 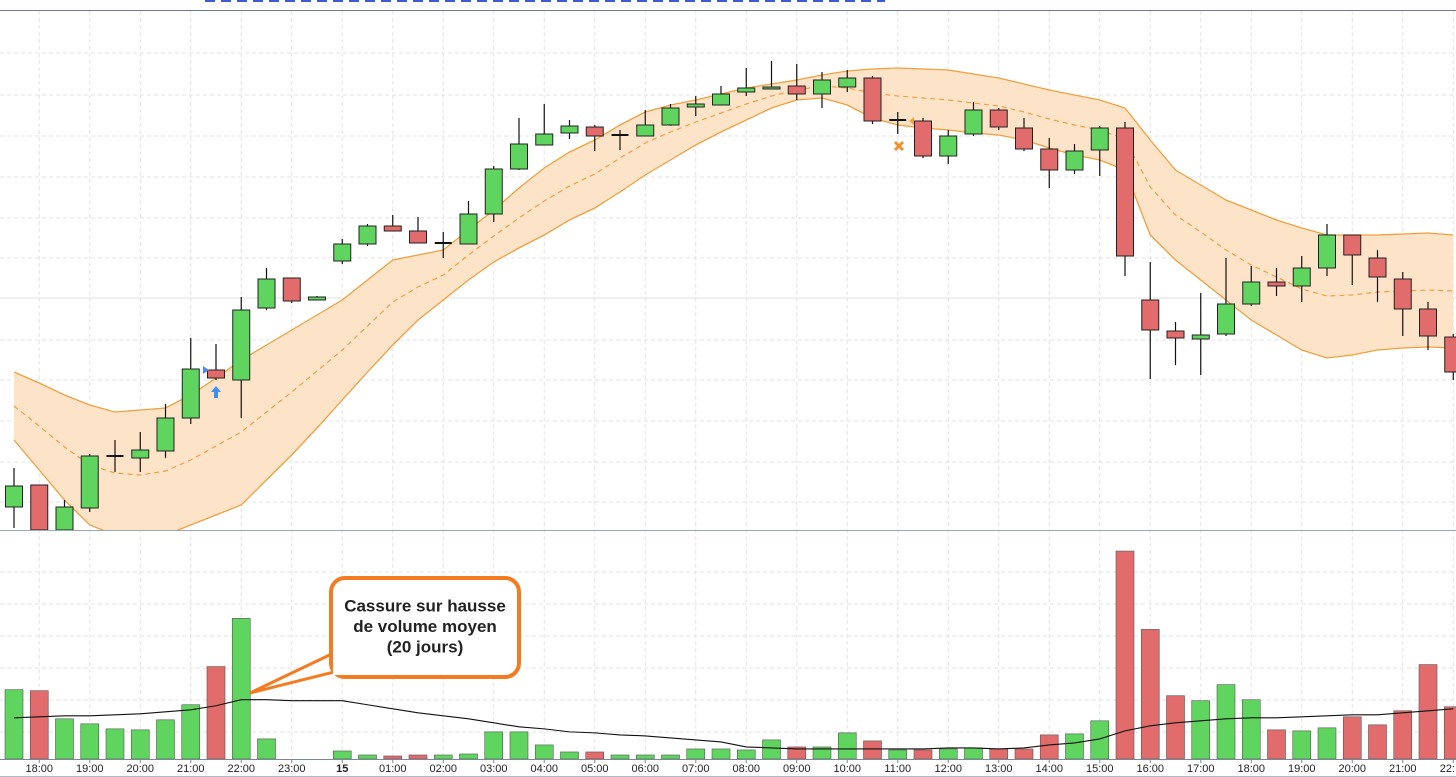 I want to click on x-tick-label: 15:00, so click(x=1100, y=769).